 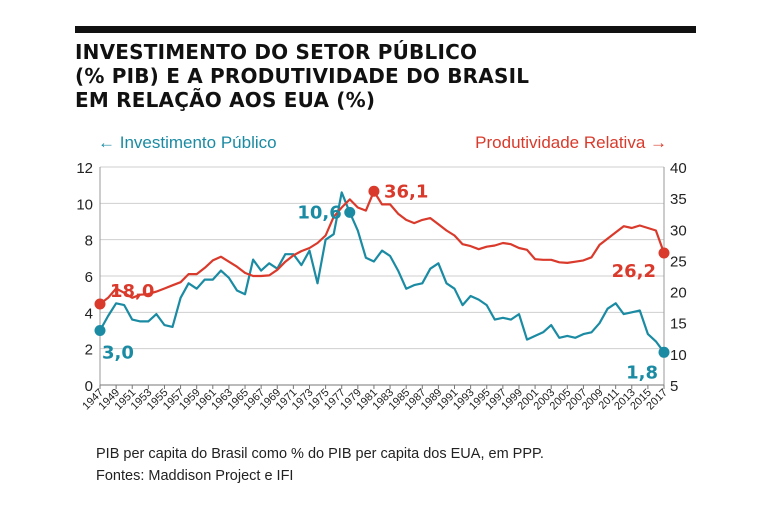 I want to click on data-label: 3,0, so click(x=118, y=353).